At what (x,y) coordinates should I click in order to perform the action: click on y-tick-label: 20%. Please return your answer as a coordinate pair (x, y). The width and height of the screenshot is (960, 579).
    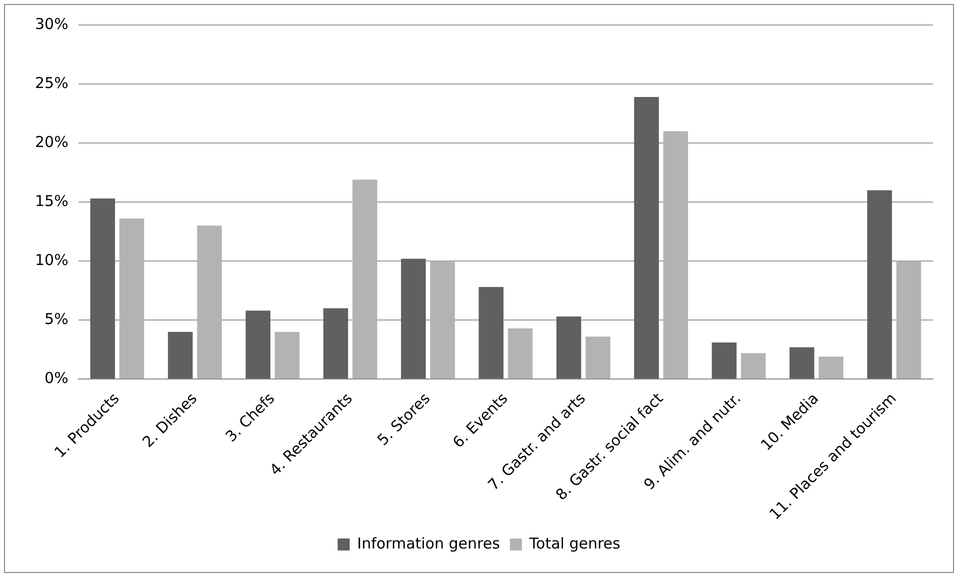
    Looking at the image, I should click on (51, 141).